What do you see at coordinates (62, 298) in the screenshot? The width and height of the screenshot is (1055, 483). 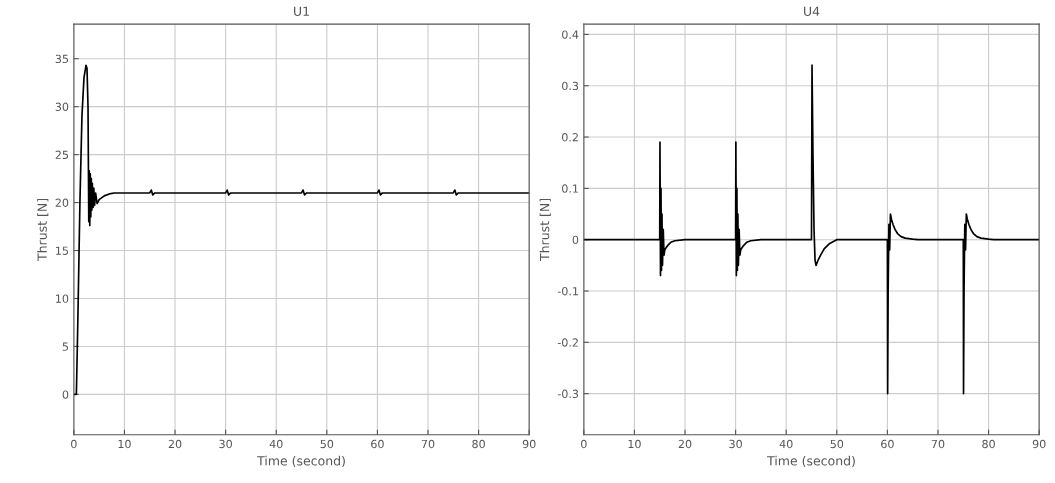 I see `y-tick-label: 10` at bounding box center [62, 298].